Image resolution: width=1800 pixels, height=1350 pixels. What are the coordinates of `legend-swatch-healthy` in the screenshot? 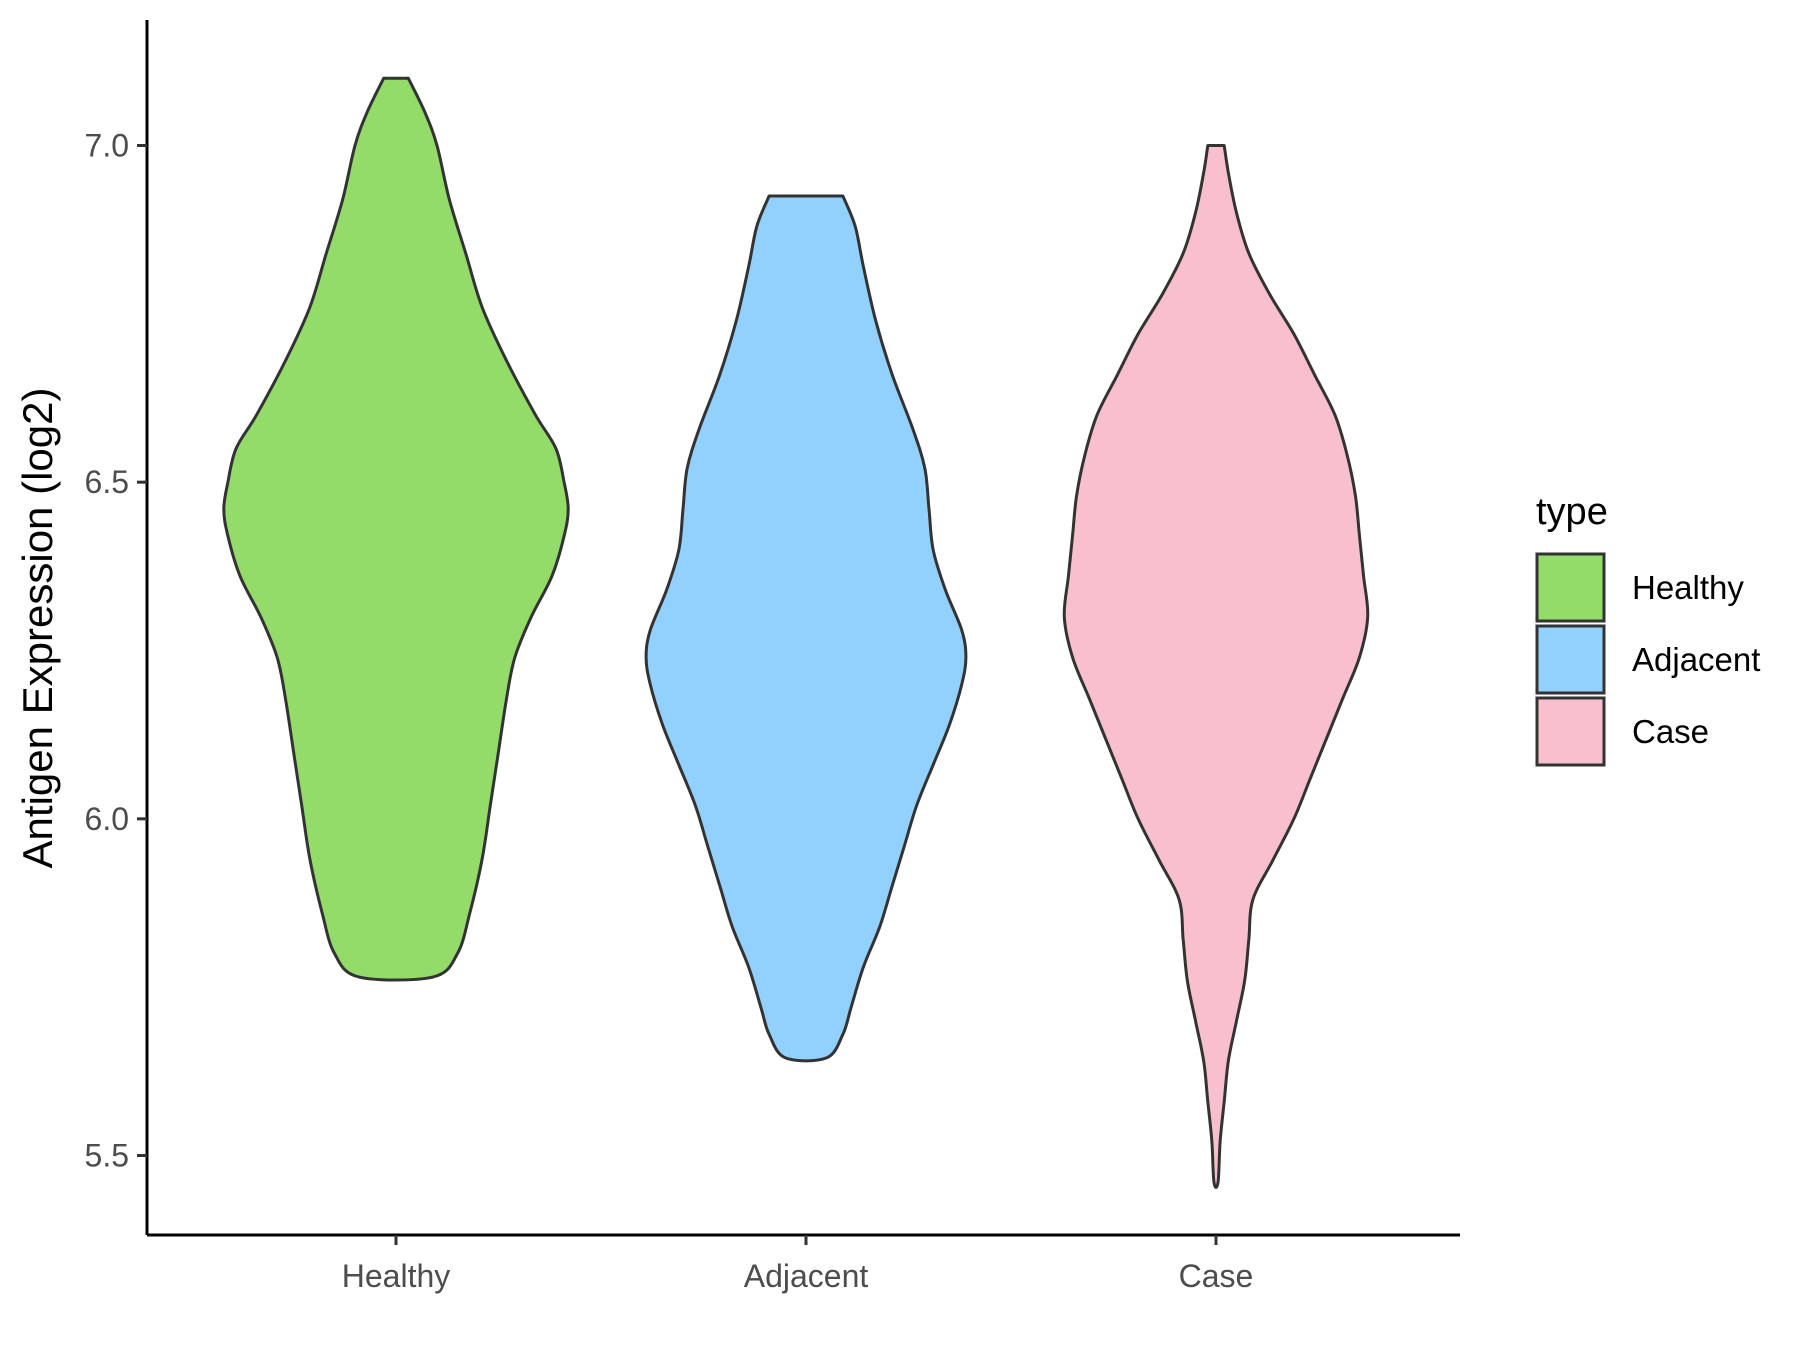 It's located at (1570, 587).